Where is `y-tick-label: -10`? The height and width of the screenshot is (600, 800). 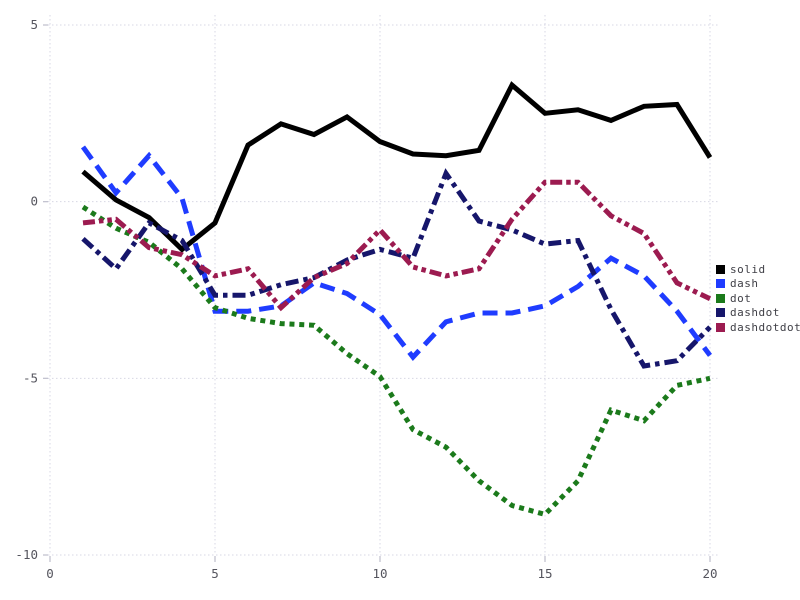 y-tick-label: -10 is located at coordinates (26, 554).